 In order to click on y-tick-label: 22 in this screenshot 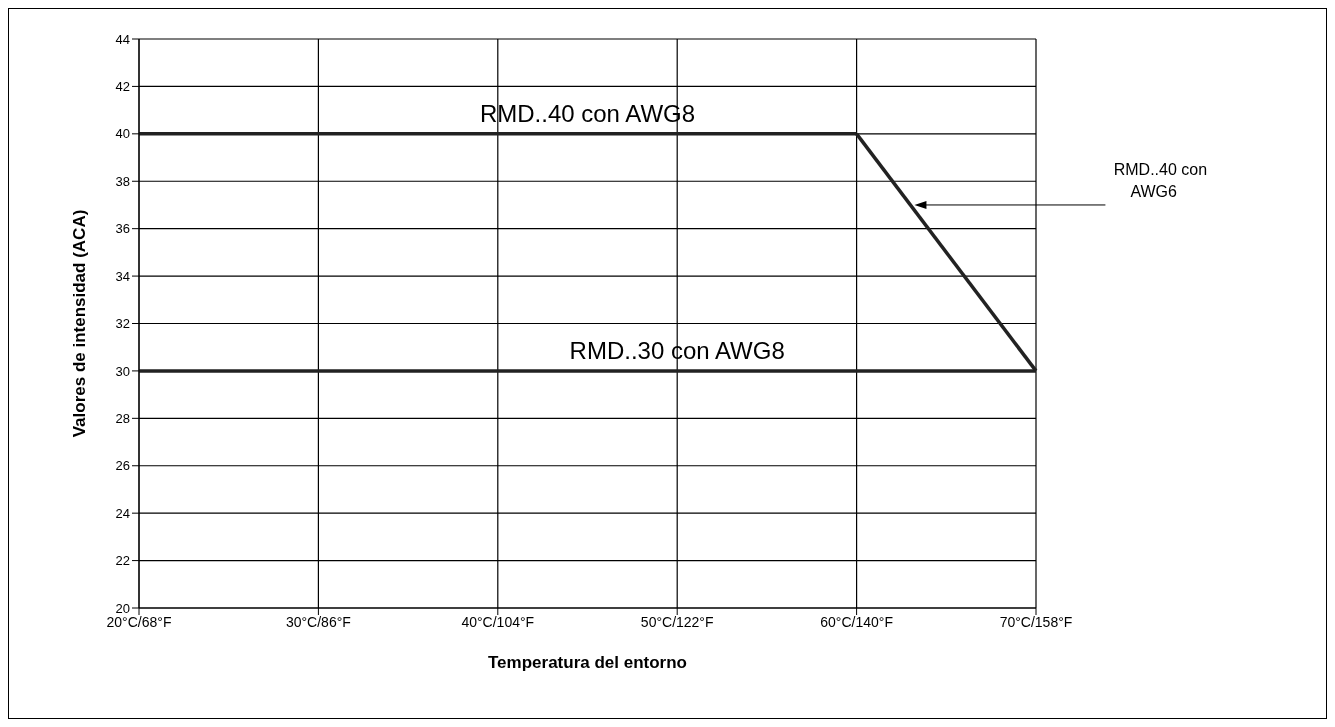, I will do `click(122, 561)`.